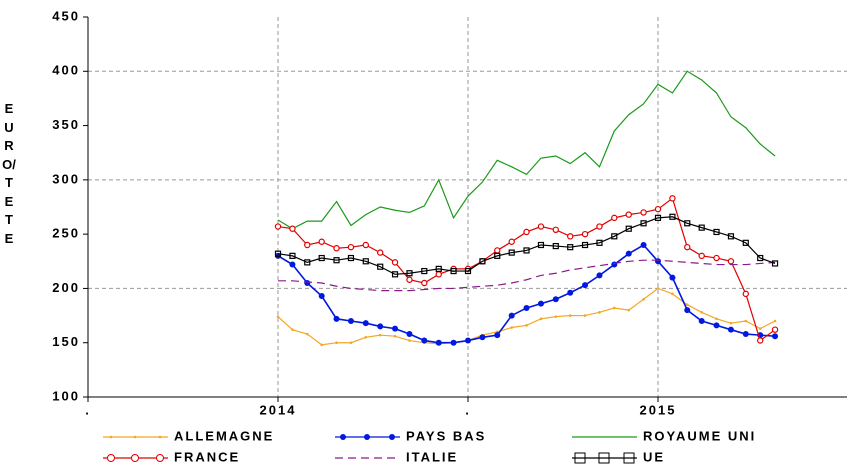 The height and width of the screenshot is (470, 847). What do you see at coordinates (468, 409) in the screenshot?
I see `x-tick-label: .` at bounding box center [468, 409].